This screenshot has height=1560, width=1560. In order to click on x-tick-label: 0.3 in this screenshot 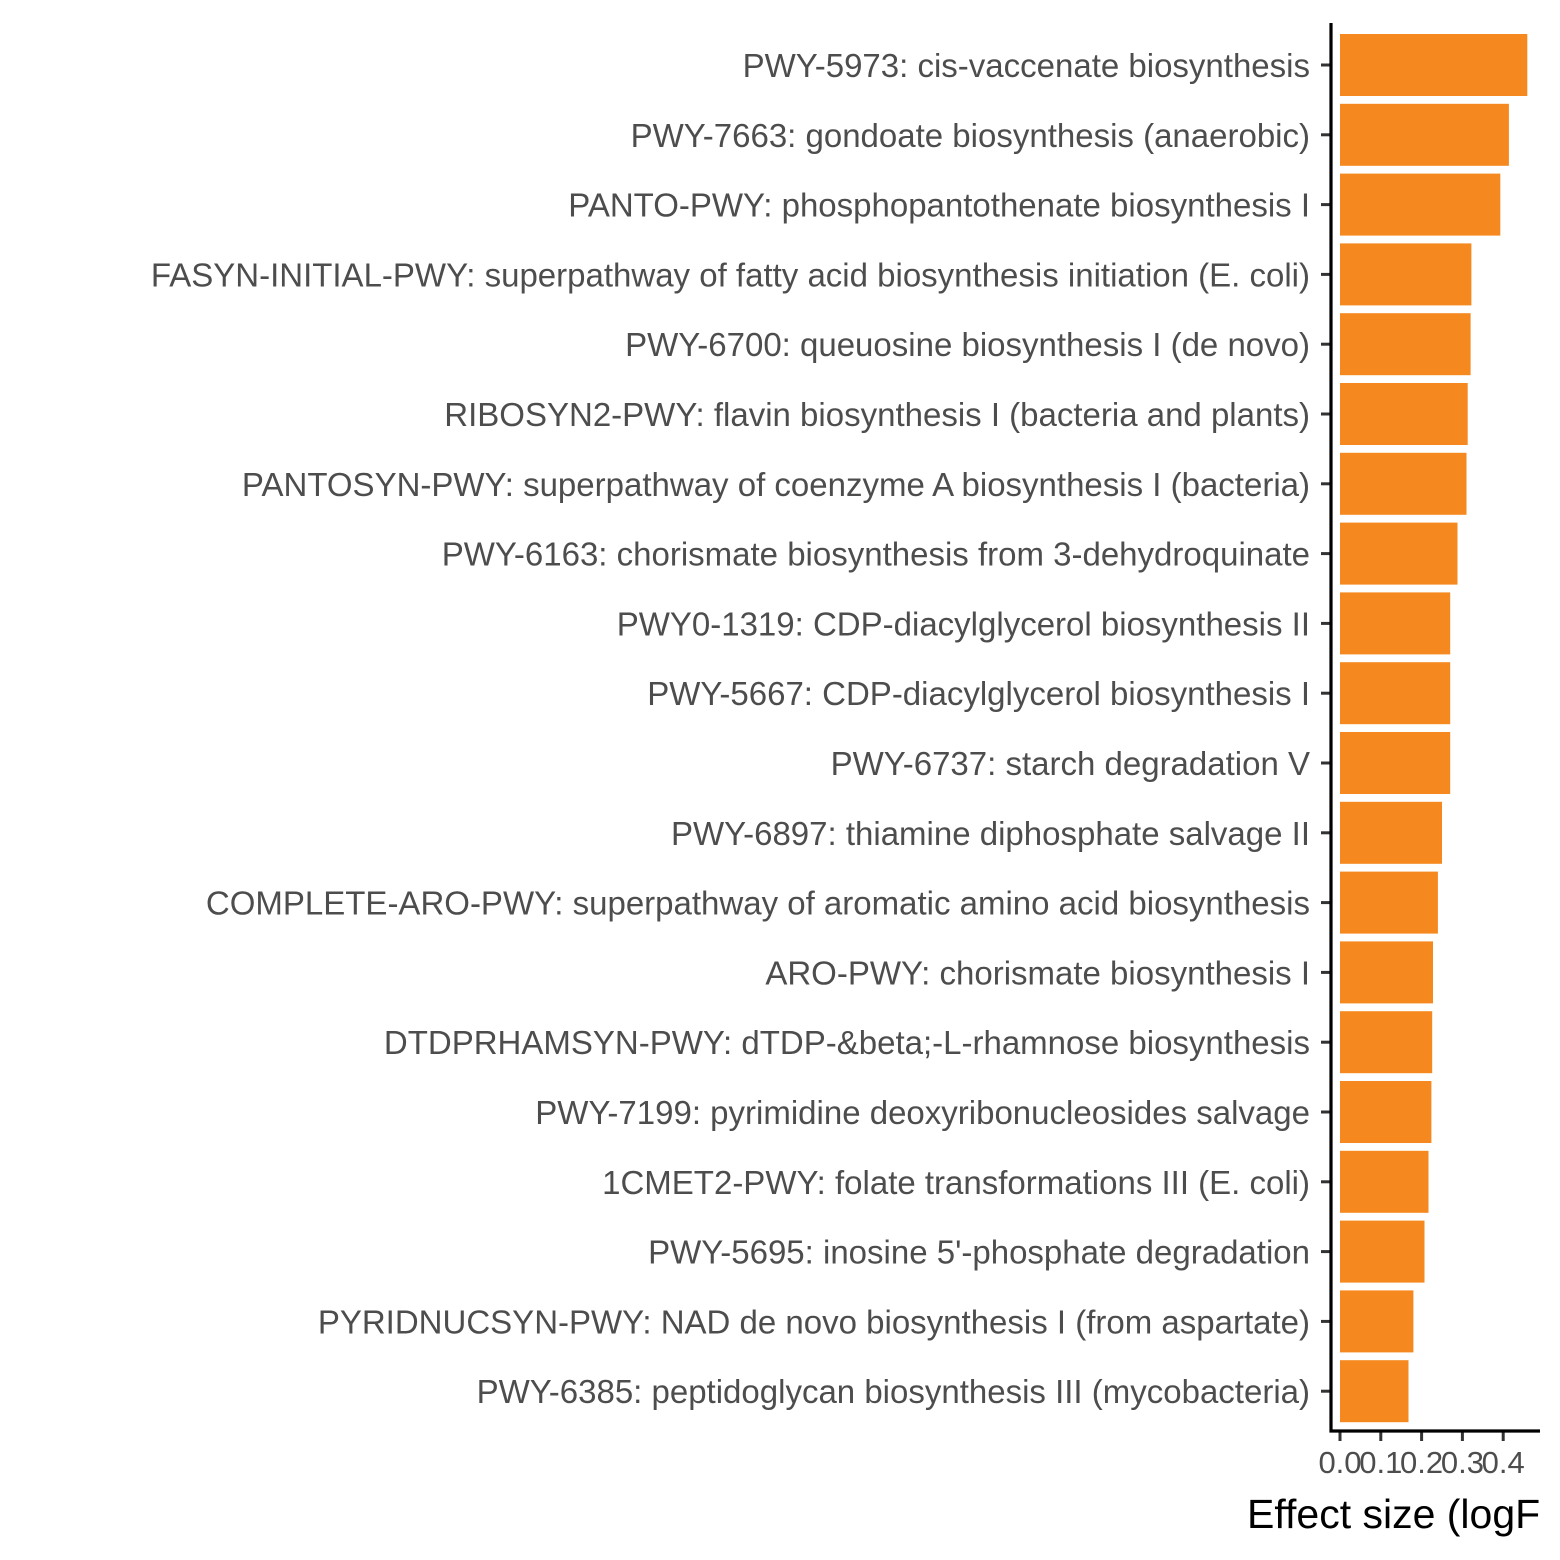, I will do `click(1462, 1462)`.